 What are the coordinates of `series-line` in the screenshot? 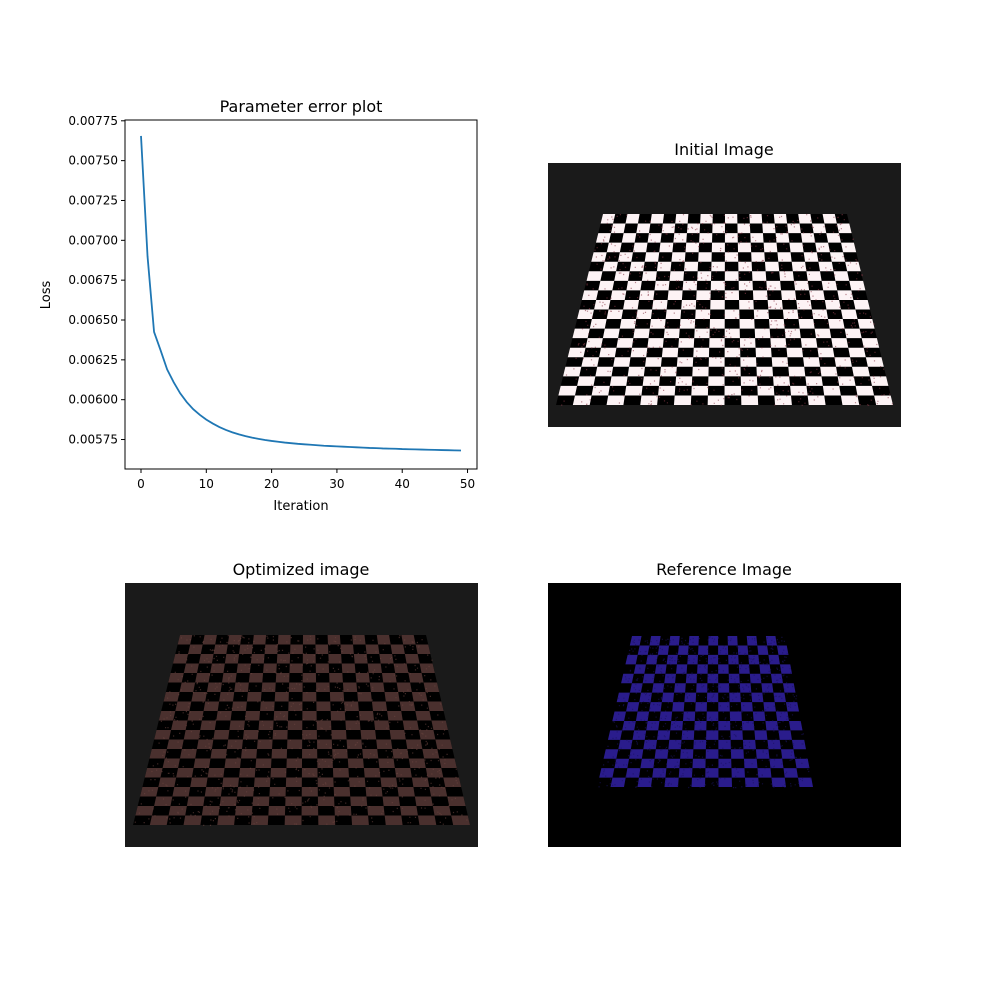 It's located at (301, 293).